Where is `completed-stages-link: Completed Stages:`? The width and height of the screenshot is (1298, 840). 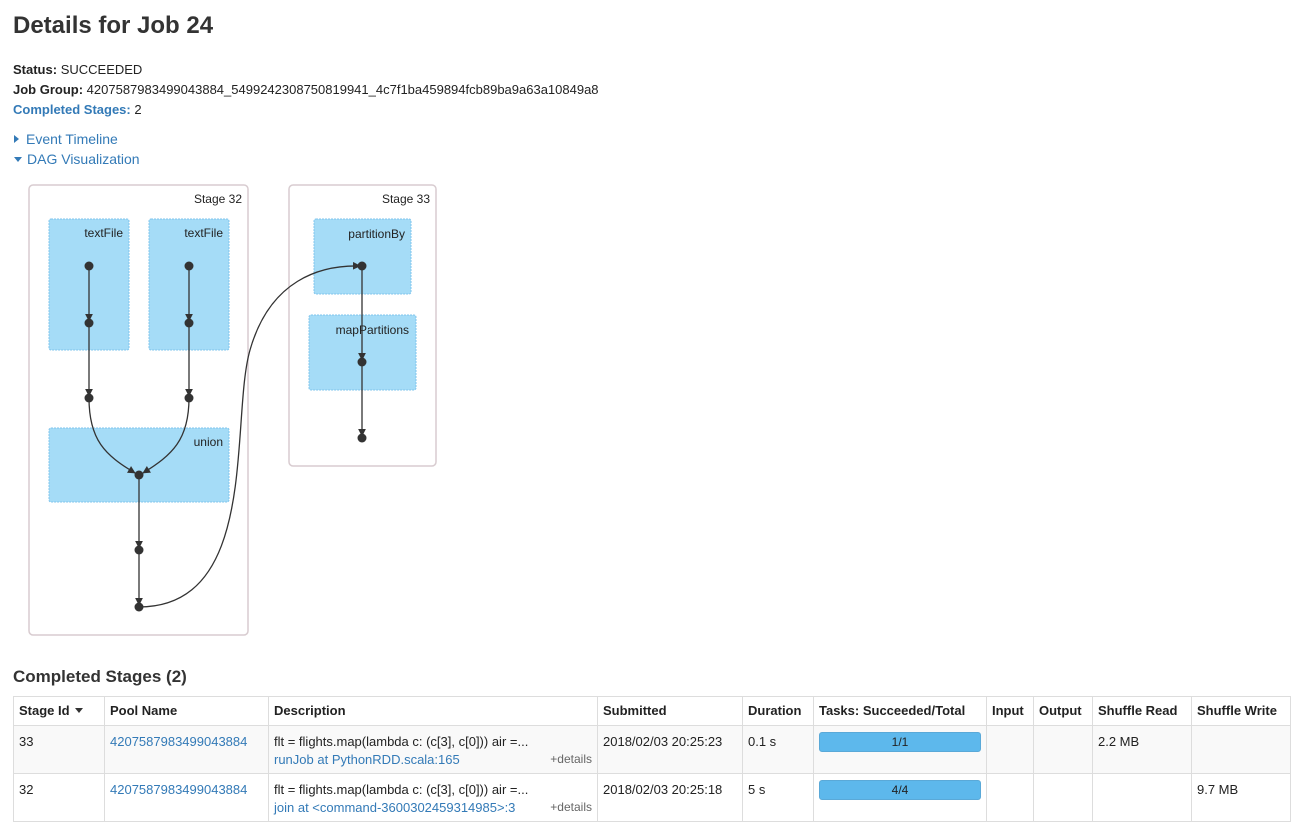
completed-stages-link: Completed Stages: is located at coordinates (72, 109).